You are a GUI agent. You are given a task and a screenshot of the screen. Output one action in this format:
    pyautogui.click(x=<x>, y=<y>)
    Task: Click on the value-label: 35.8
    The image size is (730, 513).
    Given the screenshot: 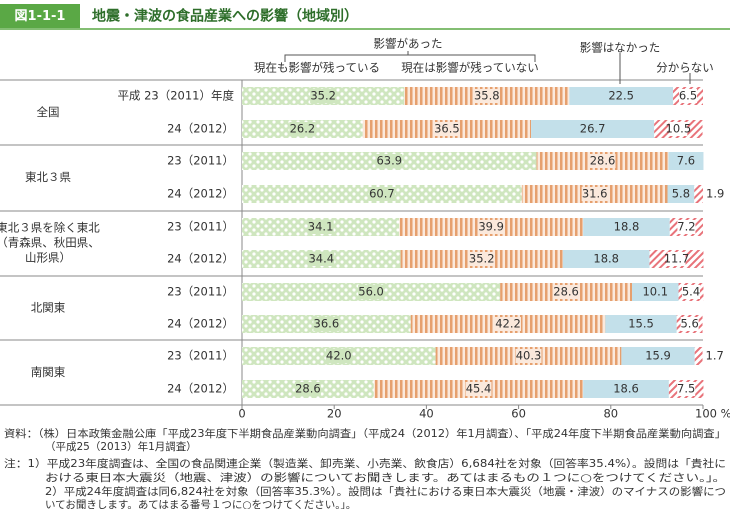 What is the action you would take?
    pyautogui.click(x=487, y=96)
    